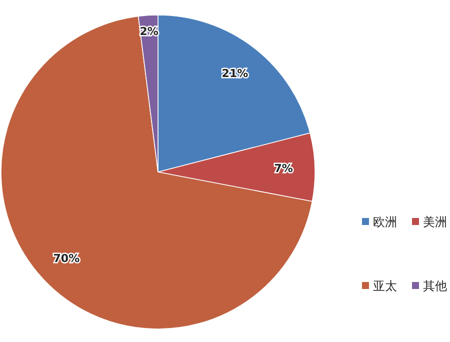  What do you see at coordinates (435, 222) in the screenshot?
I see `legend-label: 美洲` at bounding box center [435, 222].